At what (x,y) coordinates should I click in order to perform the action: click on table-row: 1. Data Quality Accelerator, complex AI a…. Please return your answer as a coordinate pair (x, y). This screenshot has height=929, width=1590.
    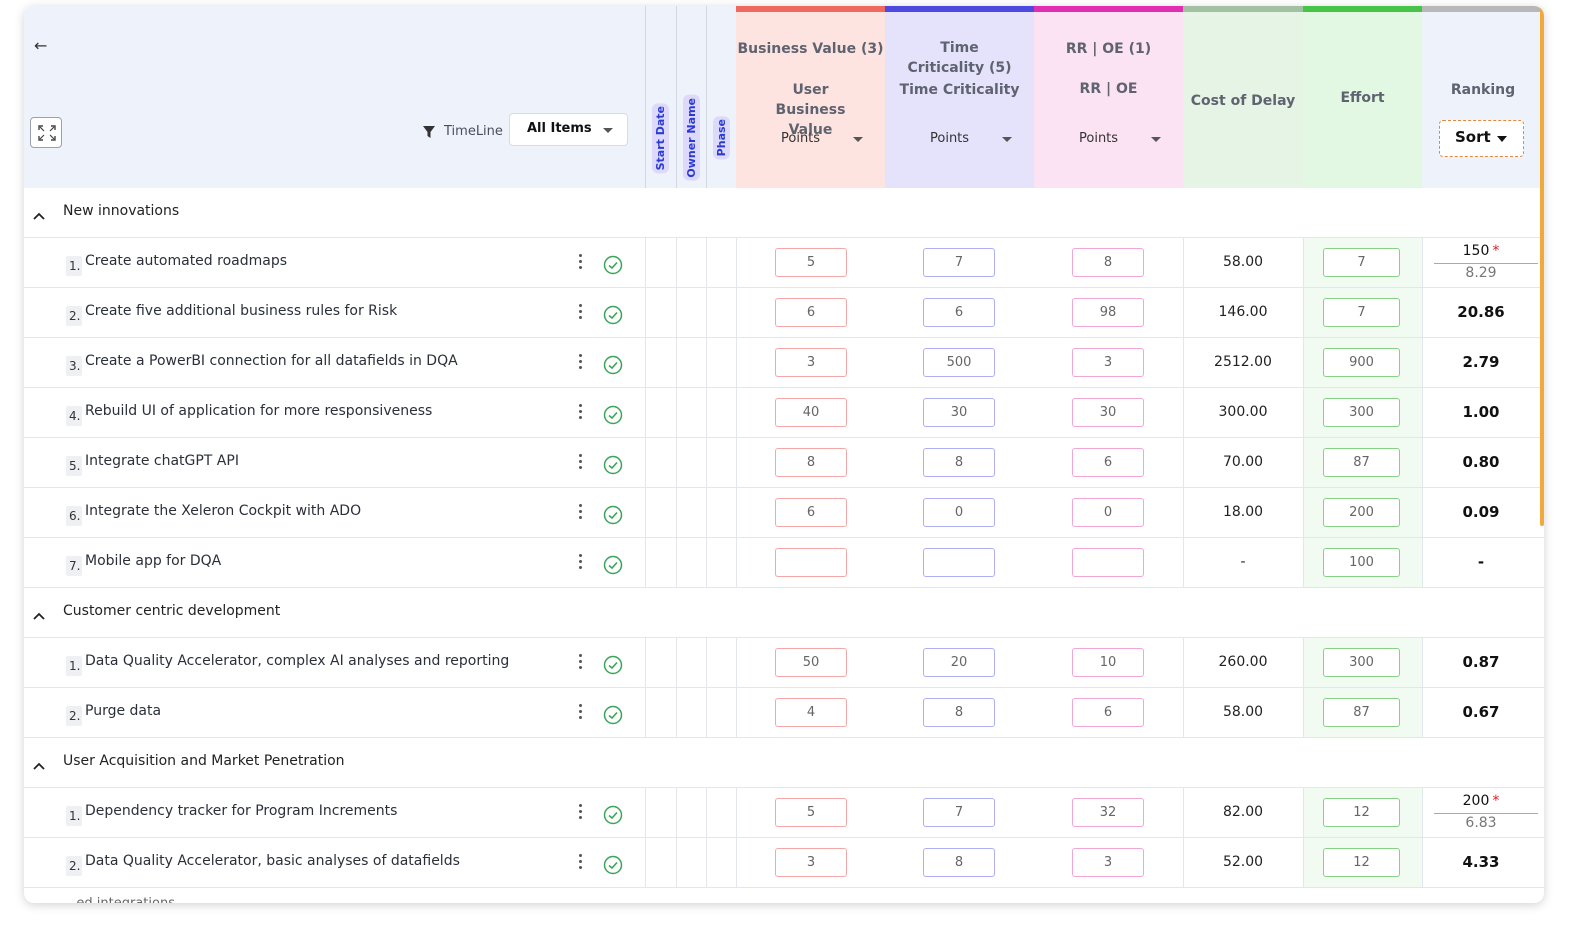
    Looking at the image, I should click on (784, 663).